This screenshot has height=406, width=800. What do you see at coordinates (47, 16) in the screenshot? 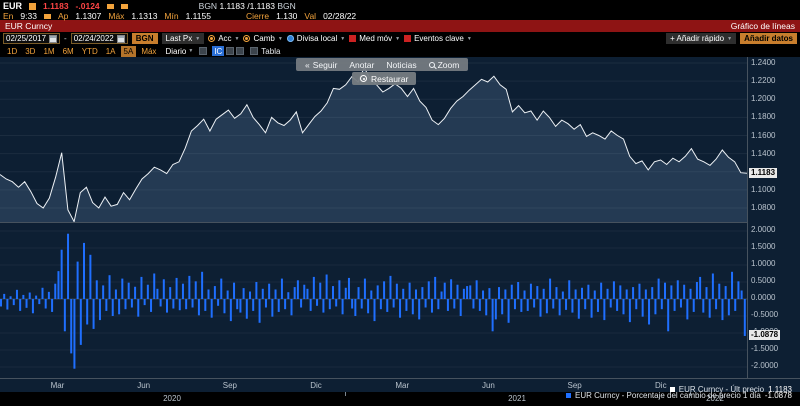
I see `flash-icon` at bounding box center [47, 16].